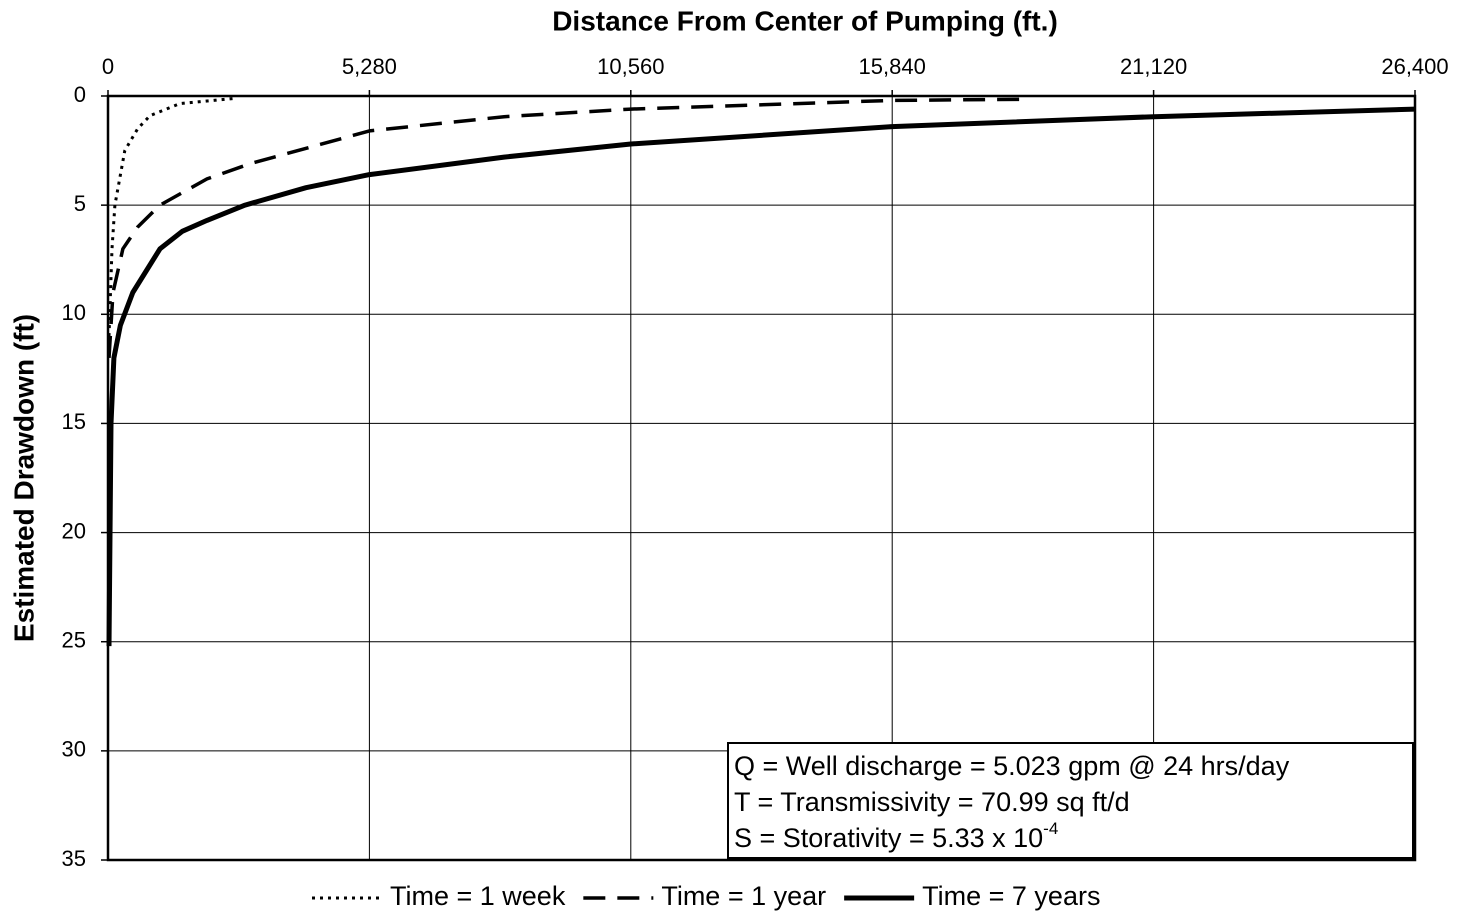 The height and width of the screenshot is (918, 1473). I want to click on y-tick-label: 30, so click(74, 749).